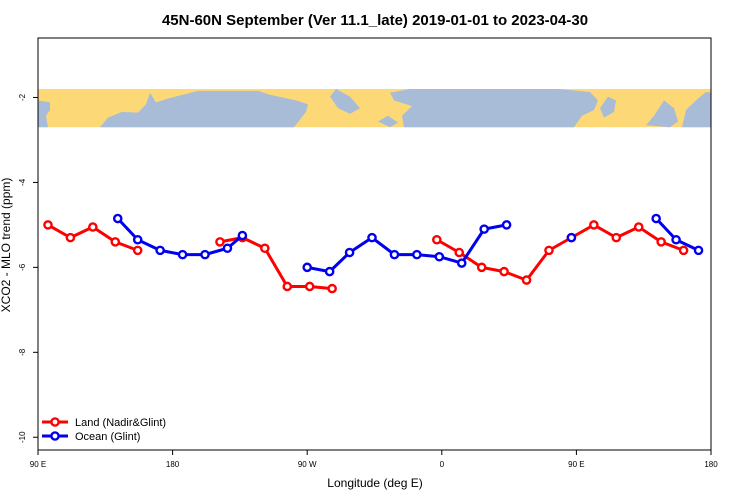  Describe the element at coordinates (6, 245) in the screenshot. I see `y-axis-label: XCO2 - MLO trend (ppm)` at that location.